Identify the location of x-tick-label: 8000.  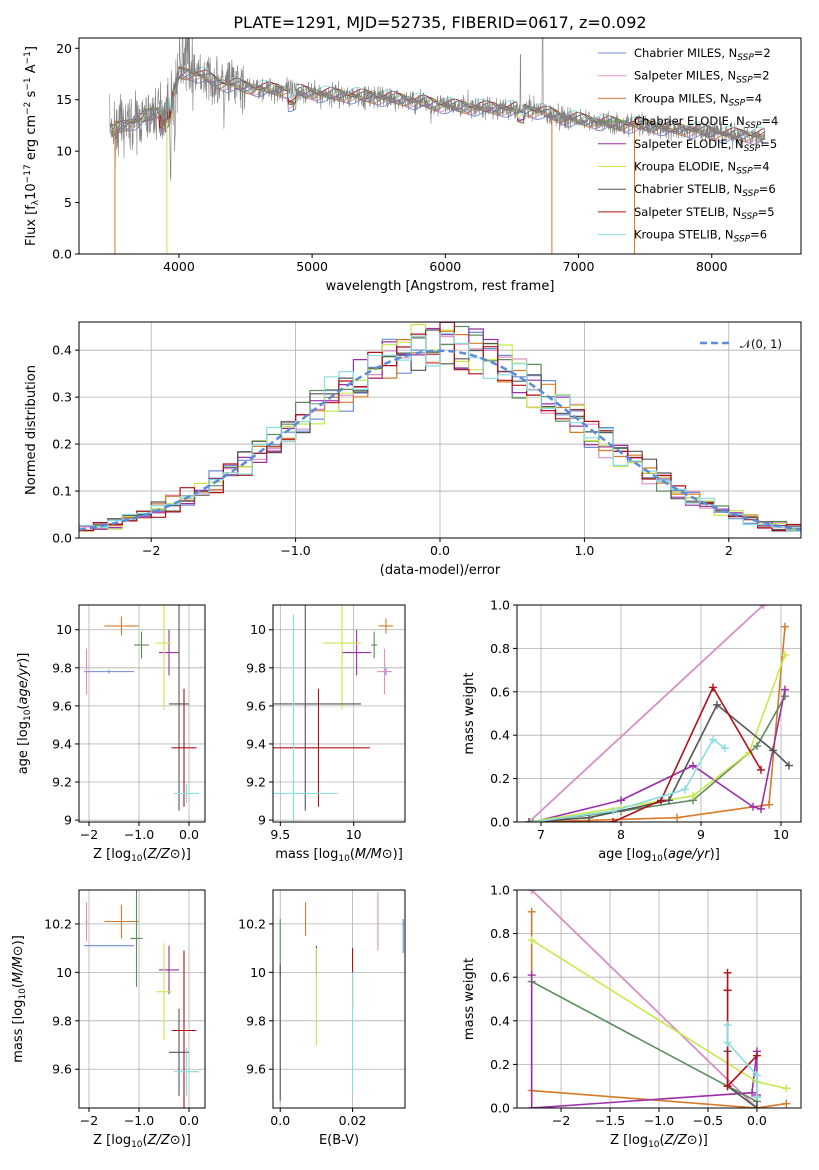
(712, 266).